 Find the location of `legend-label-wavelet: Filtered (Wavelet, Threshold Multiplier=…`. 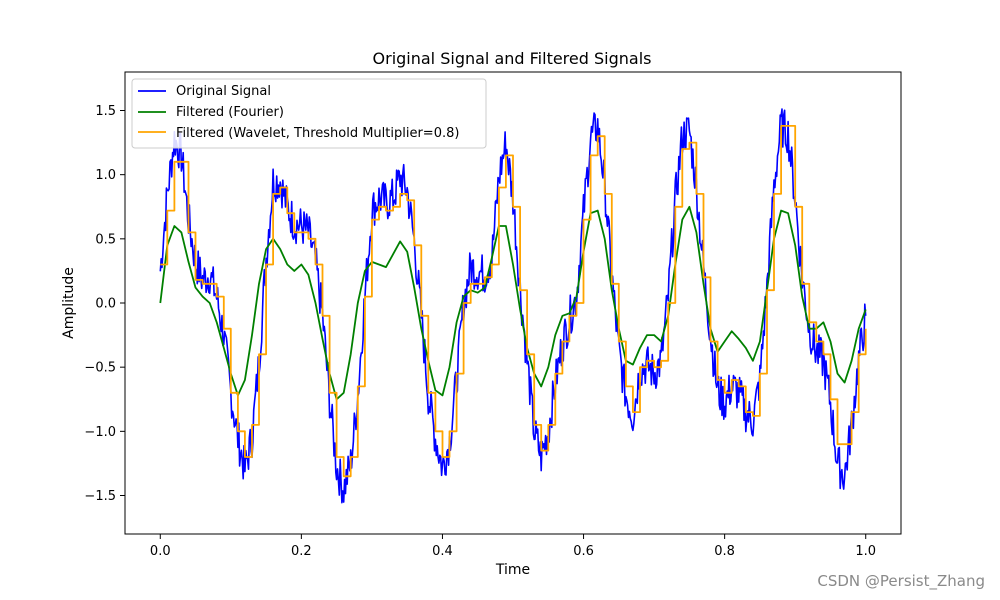

legend-label-wavelet: Filtered (Wavelet, Threshold Multiplier=… is located at coordinates (317, 133).